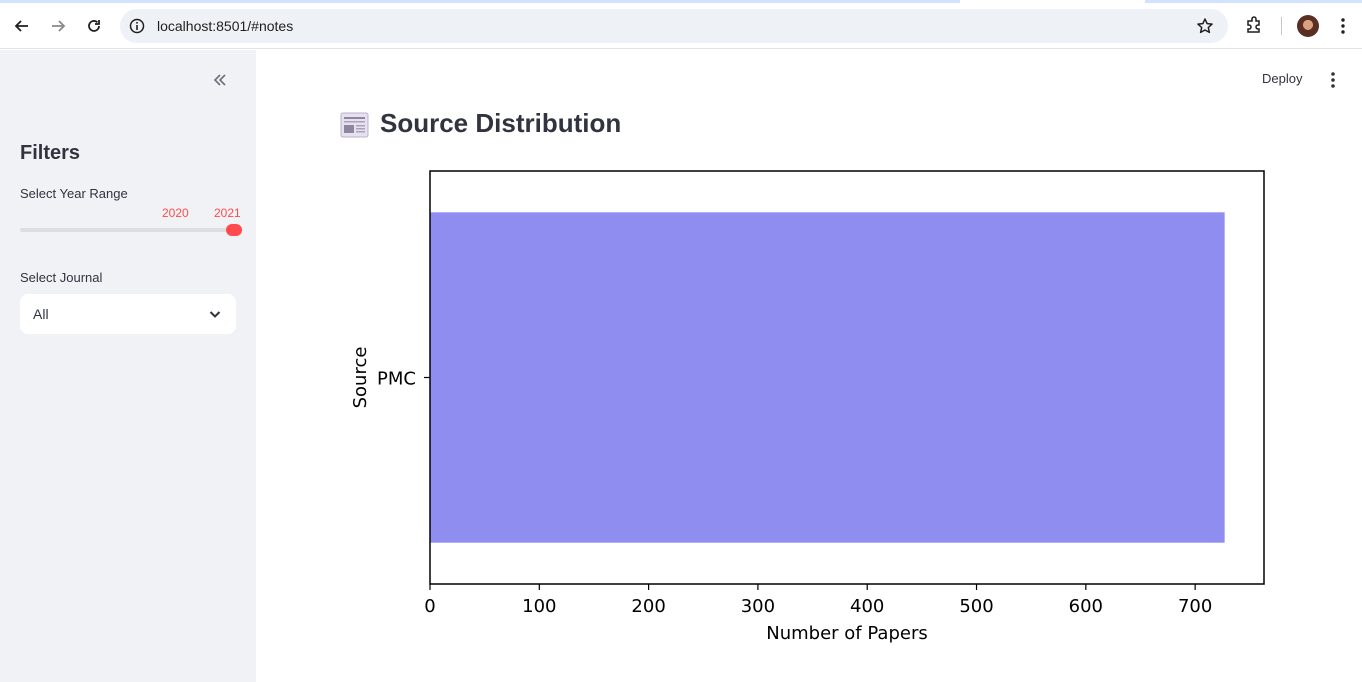 This screenshot has width=1362, height=682. What do you see at coordinates (539, 606) in the screenshot?
I see `x-tick-label-100: 100` at bounding box center [539, 606].